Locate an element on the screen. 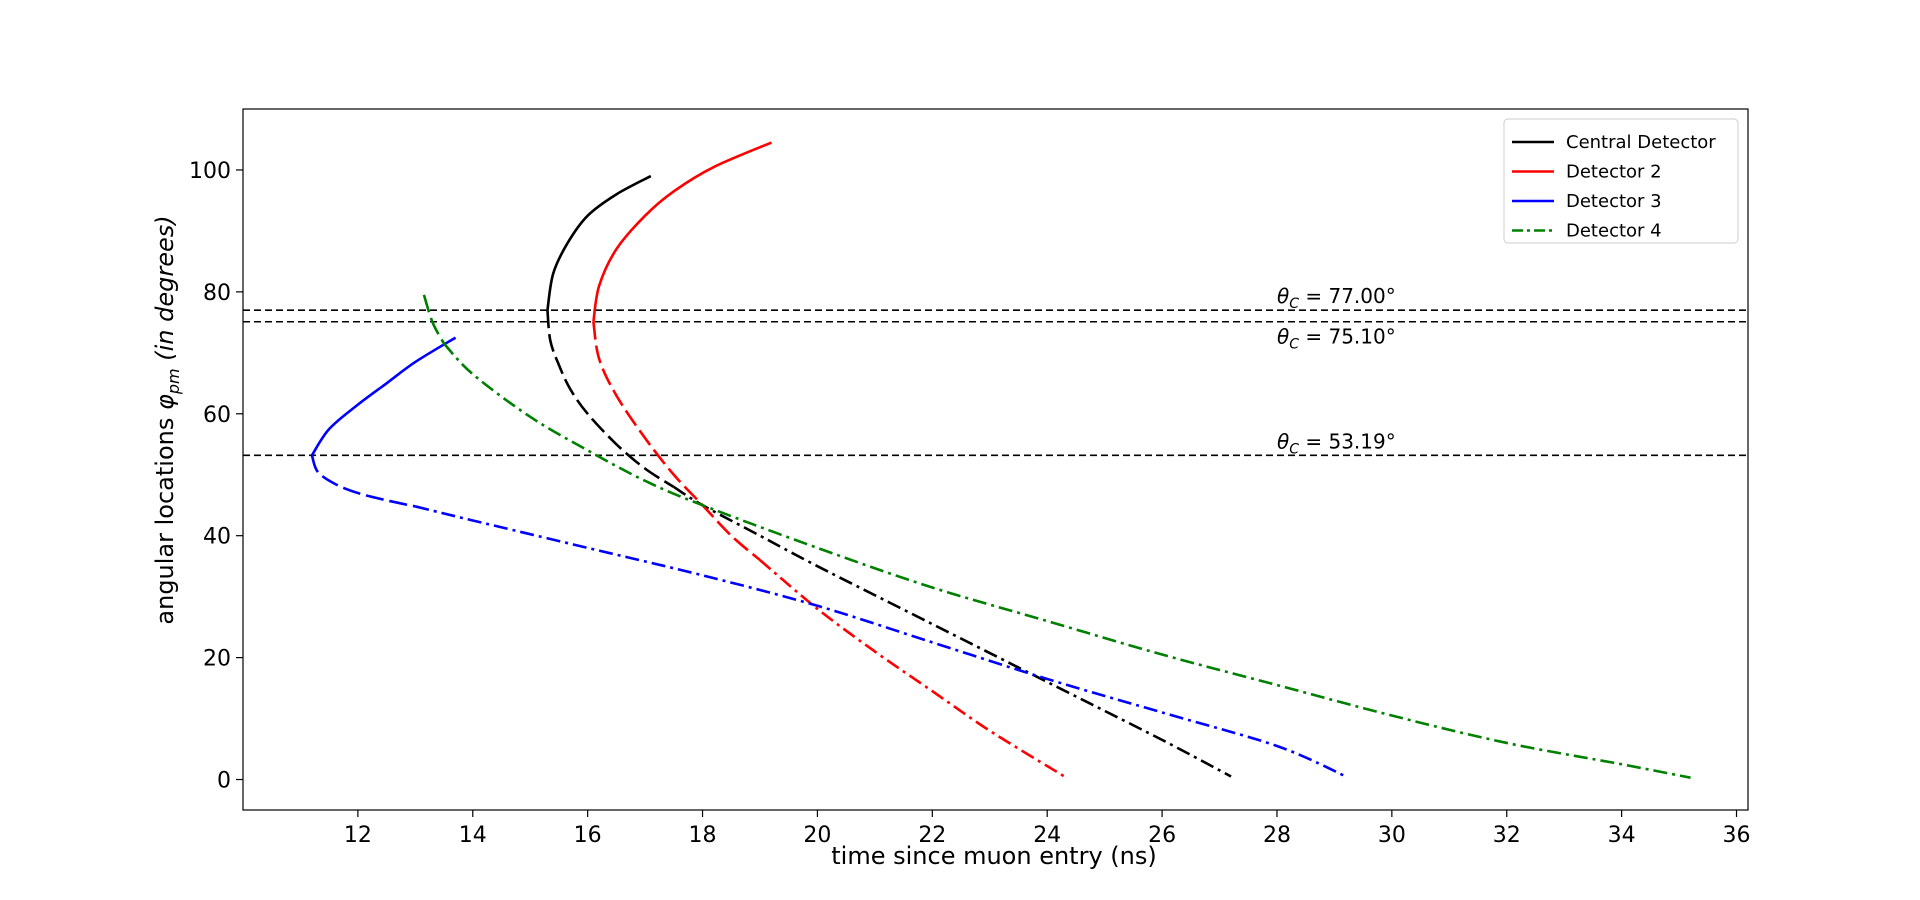 The image size is (1920, 900). svg-text:angular locations φpm (in degr: angular locations φpm (in degrees) is located at coordinates (167, 419).